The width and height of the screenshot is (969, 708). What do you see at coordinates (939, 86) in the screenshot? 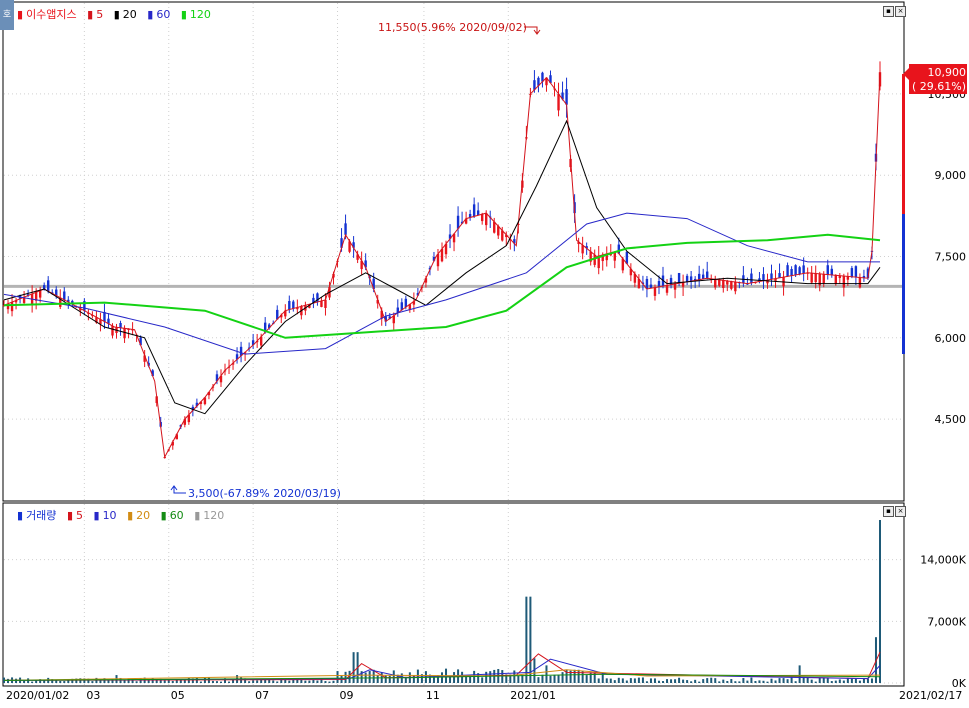
I see `current-price-change: ( 29.61%)` at bounding box center [939, 86].